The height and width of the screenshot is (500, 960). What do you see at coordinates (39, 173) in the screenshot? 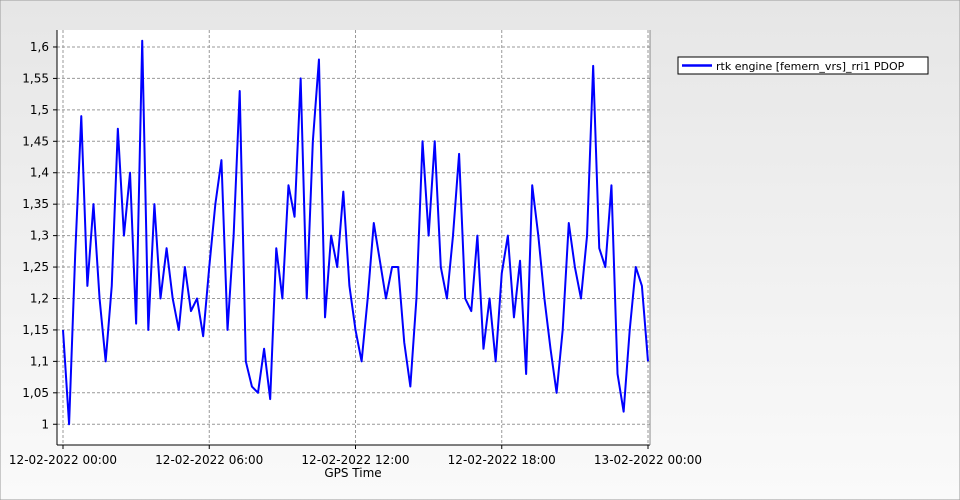
I see `y-tick-label: 1,4` at bounding box center [39, 173].